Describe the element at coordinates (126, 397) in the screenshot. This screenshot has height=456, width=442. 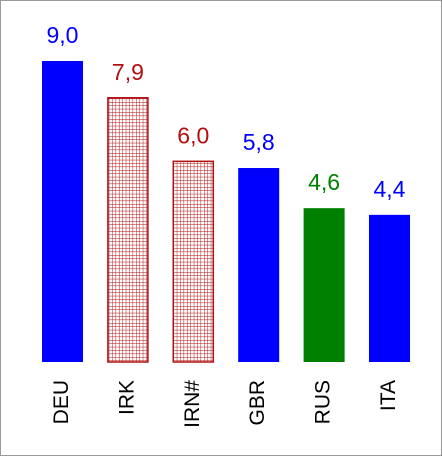
I see `category-label: IRK` at that location.